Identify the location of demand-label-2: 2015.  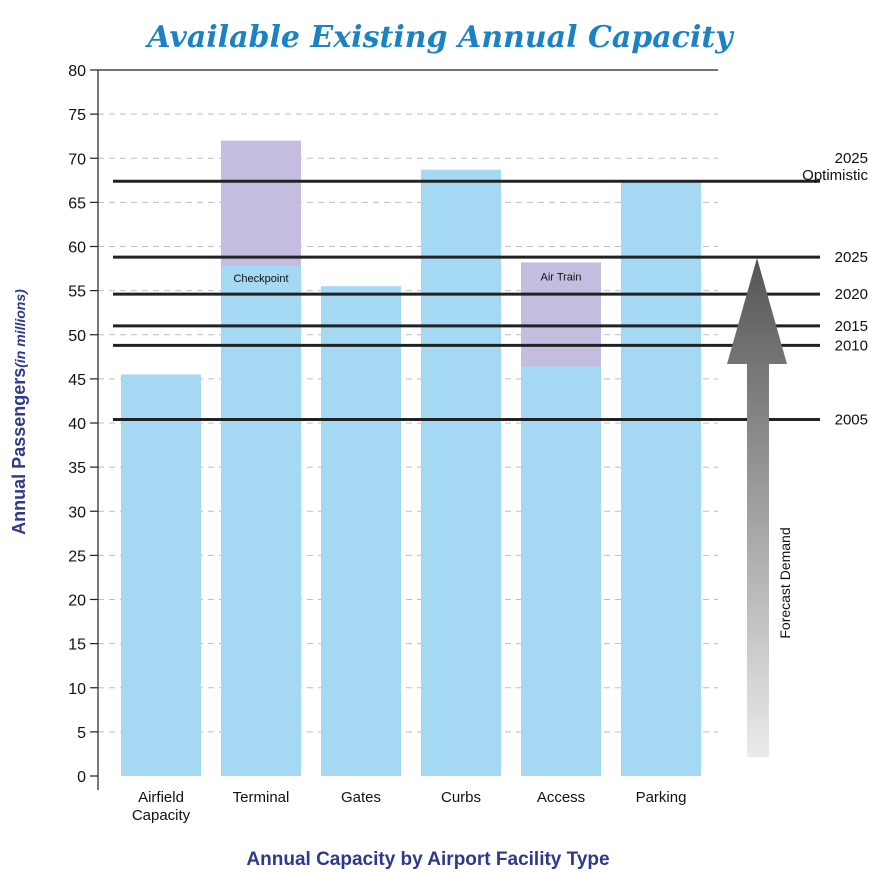
(851, 326).